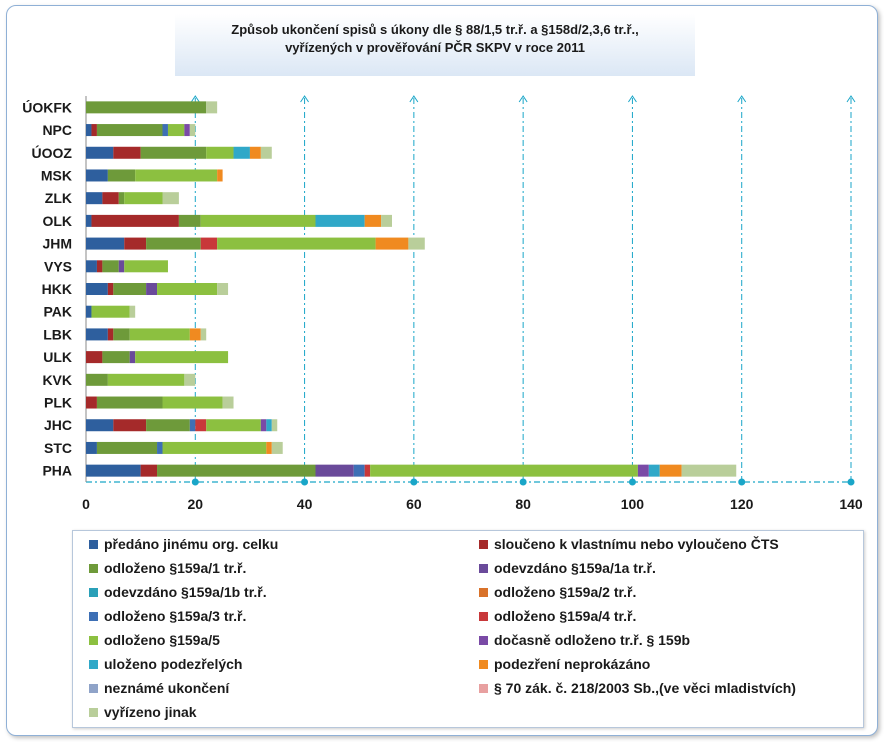 The width and height of the screenshot is (884, 742). Describe the element at coordinates (575, 568) in the screenshot. I see `legend-label: odevzdáno §159a/1a tr.ř.` at that location.